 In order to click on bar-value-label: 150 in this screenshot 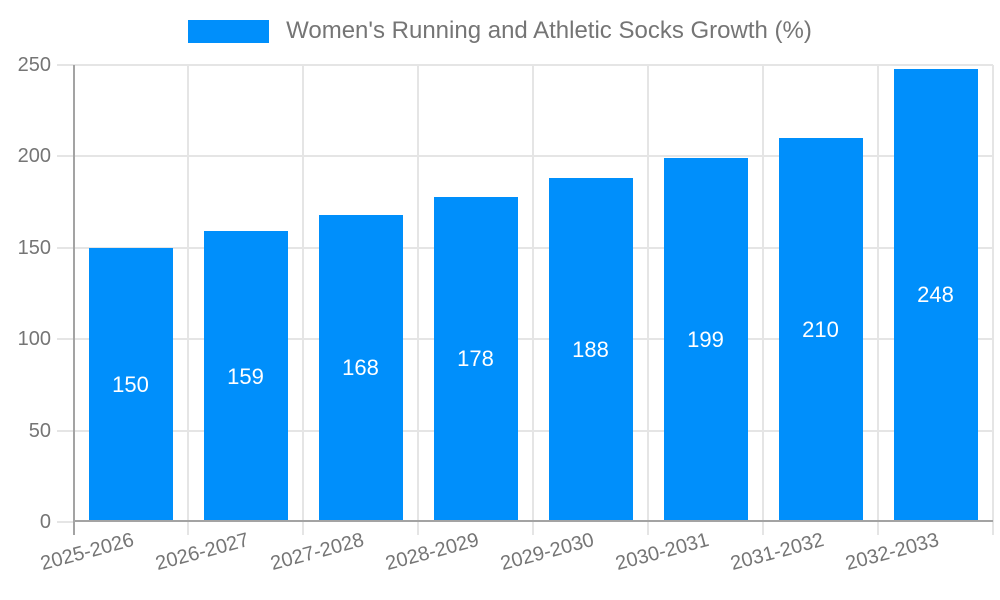, I will do `click(130, 384)`.